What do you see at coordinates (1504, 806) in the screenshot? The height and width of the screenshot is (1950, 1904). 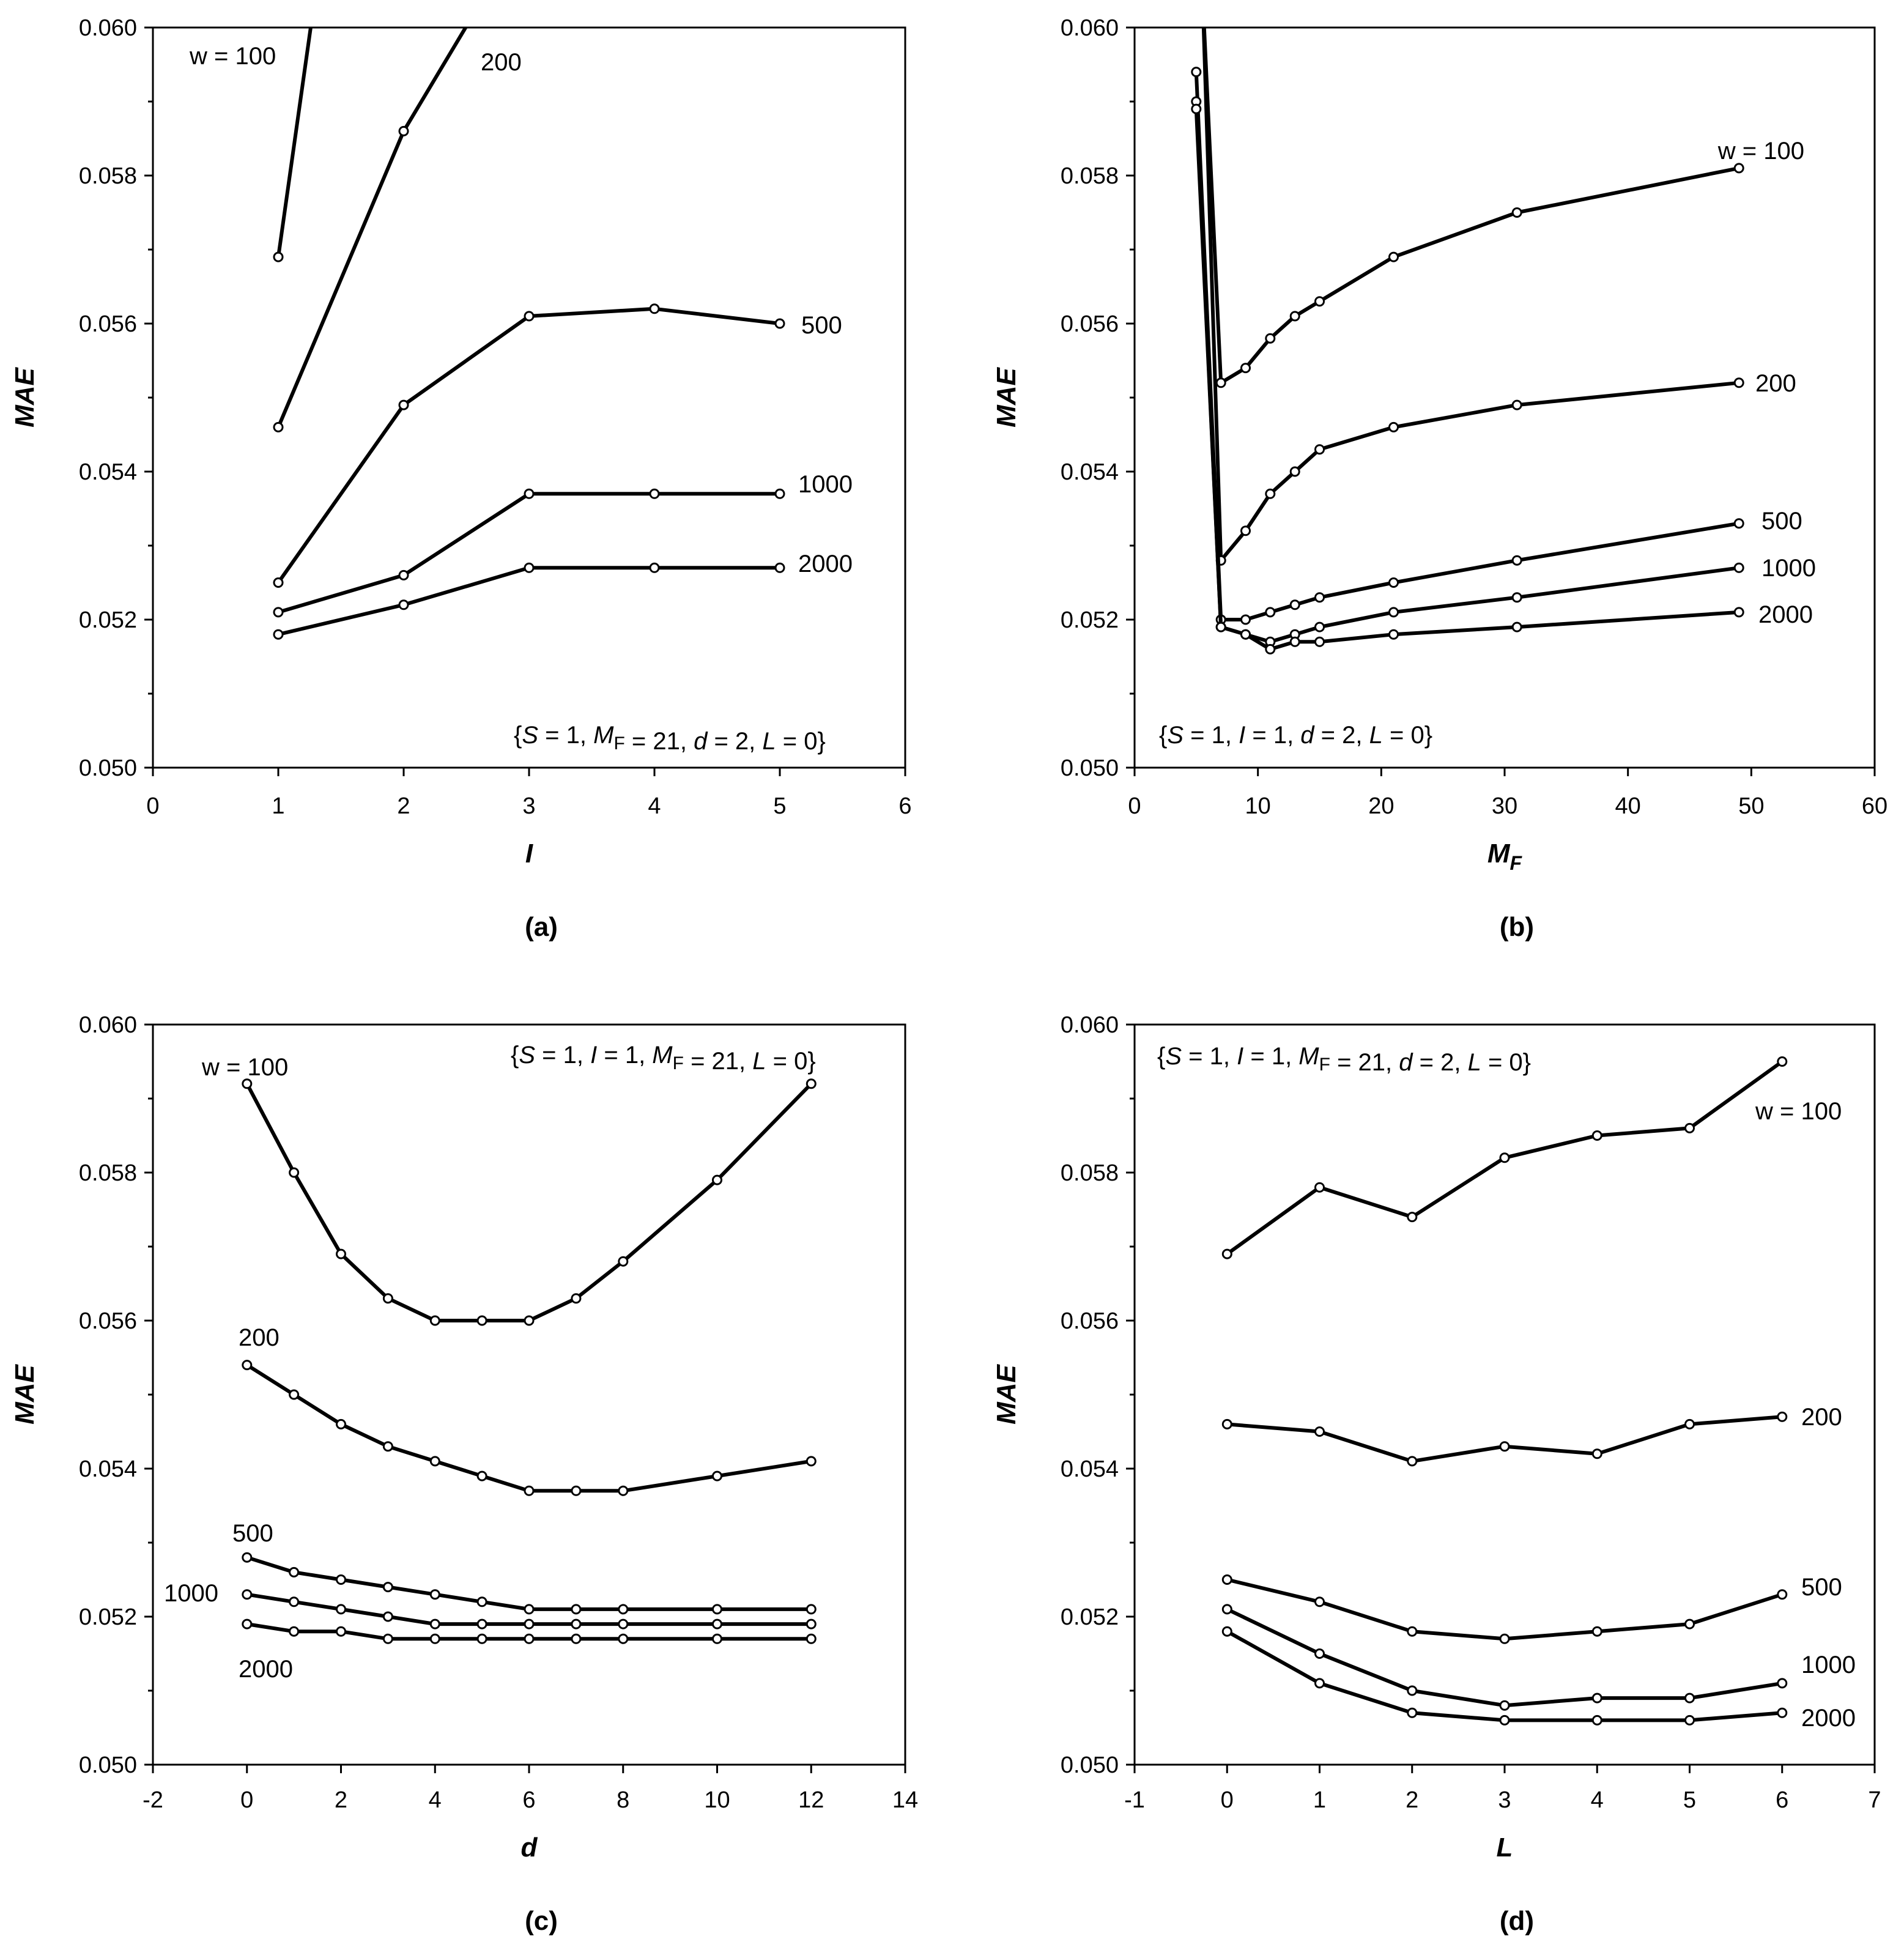 I see `x-tick-label: 30` at bounding box center [1504, 806].